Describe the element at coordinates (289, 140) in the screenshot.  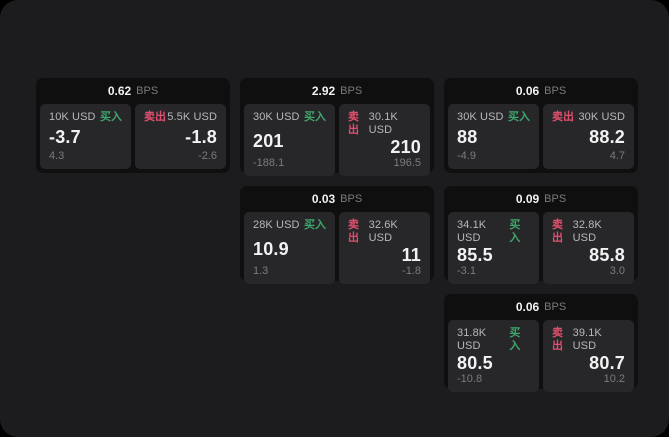
I see `buy-panel: 30K USD 买入 201 -188.1` at that location.